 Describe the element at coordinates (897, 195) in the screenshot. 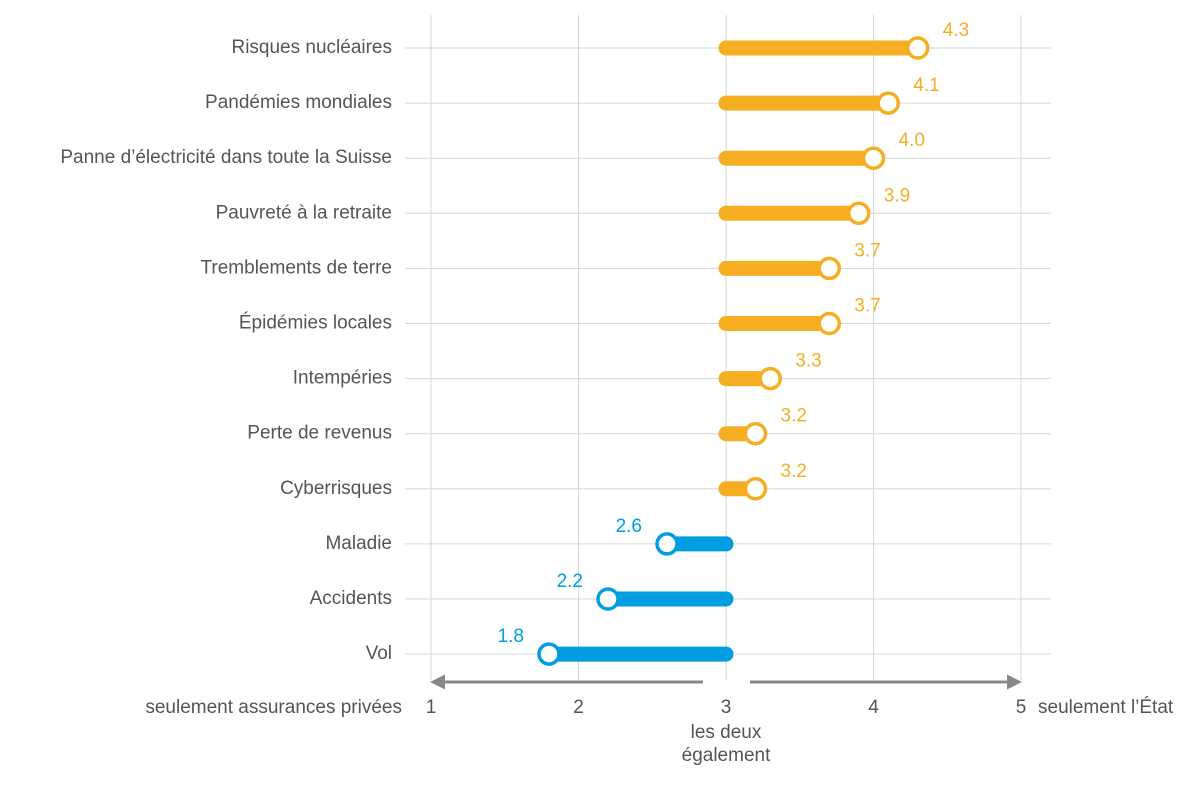

I see `value-label: 3.9` at that location.